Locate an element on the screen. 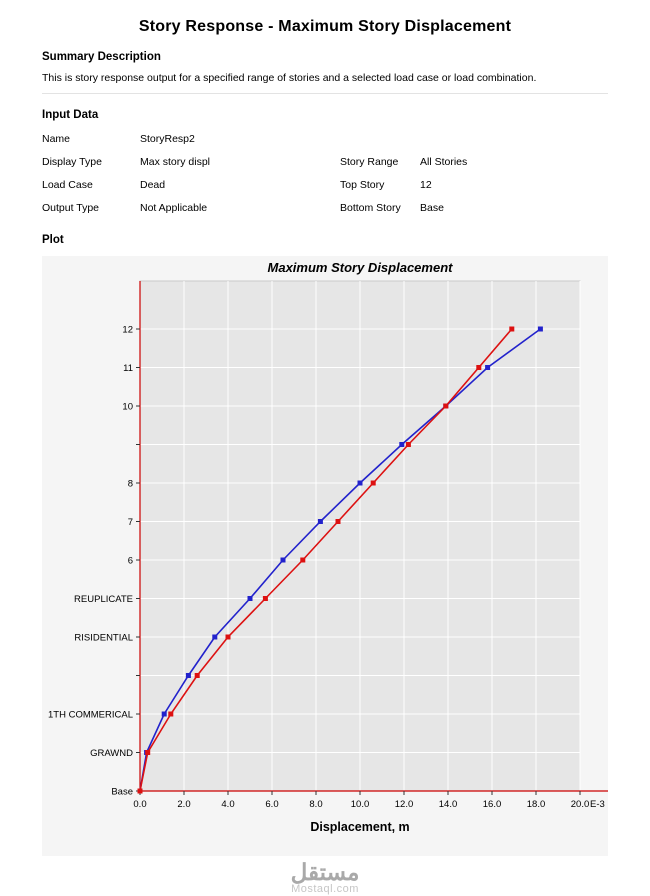  watermark-arabic-text: مستقل is located at coordinates (325, 872).